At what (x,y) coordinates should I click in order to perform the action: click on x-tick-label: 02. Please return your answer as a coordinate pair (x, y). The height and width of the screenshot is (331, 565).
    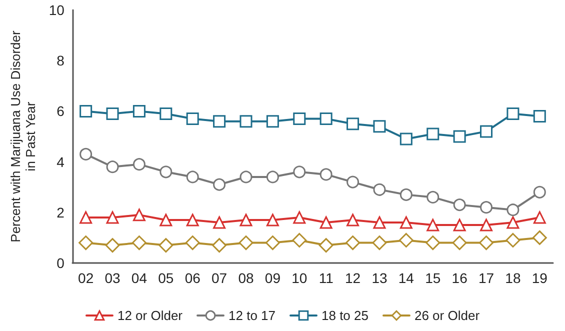
    Looking at the image, I should click on (86, 278).